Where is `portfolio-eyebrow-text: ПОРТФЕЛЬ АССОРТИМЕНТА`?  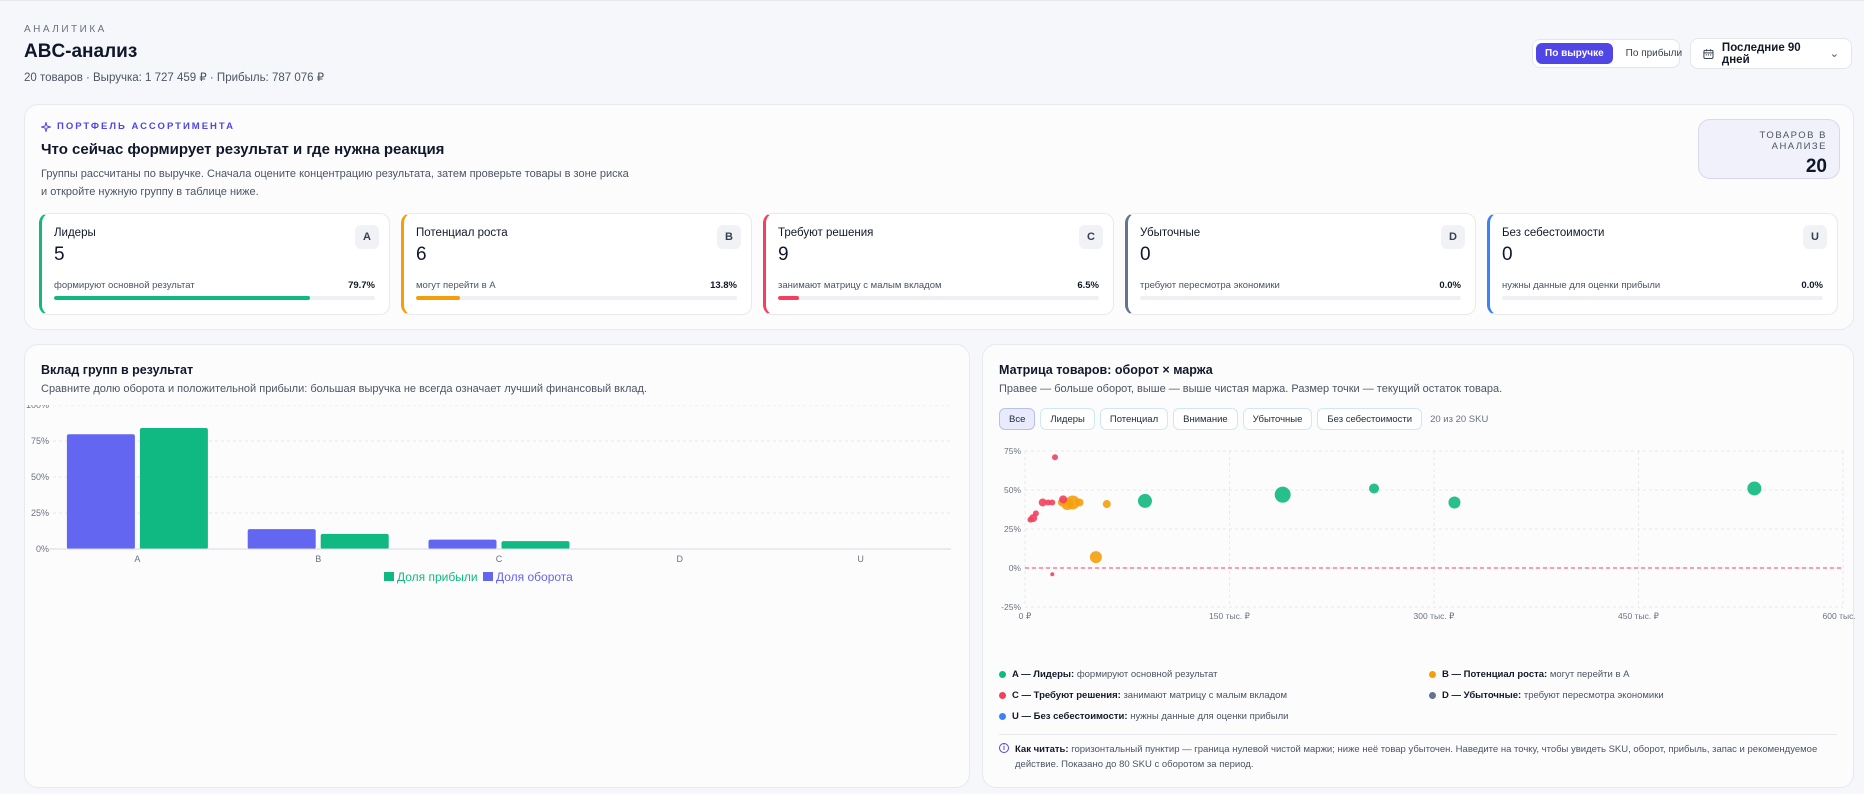
portfolio-eyebrow-text: ПОРТФЕЛЬ АССОРТИМЕНТА is located at coordinates (146, 126).